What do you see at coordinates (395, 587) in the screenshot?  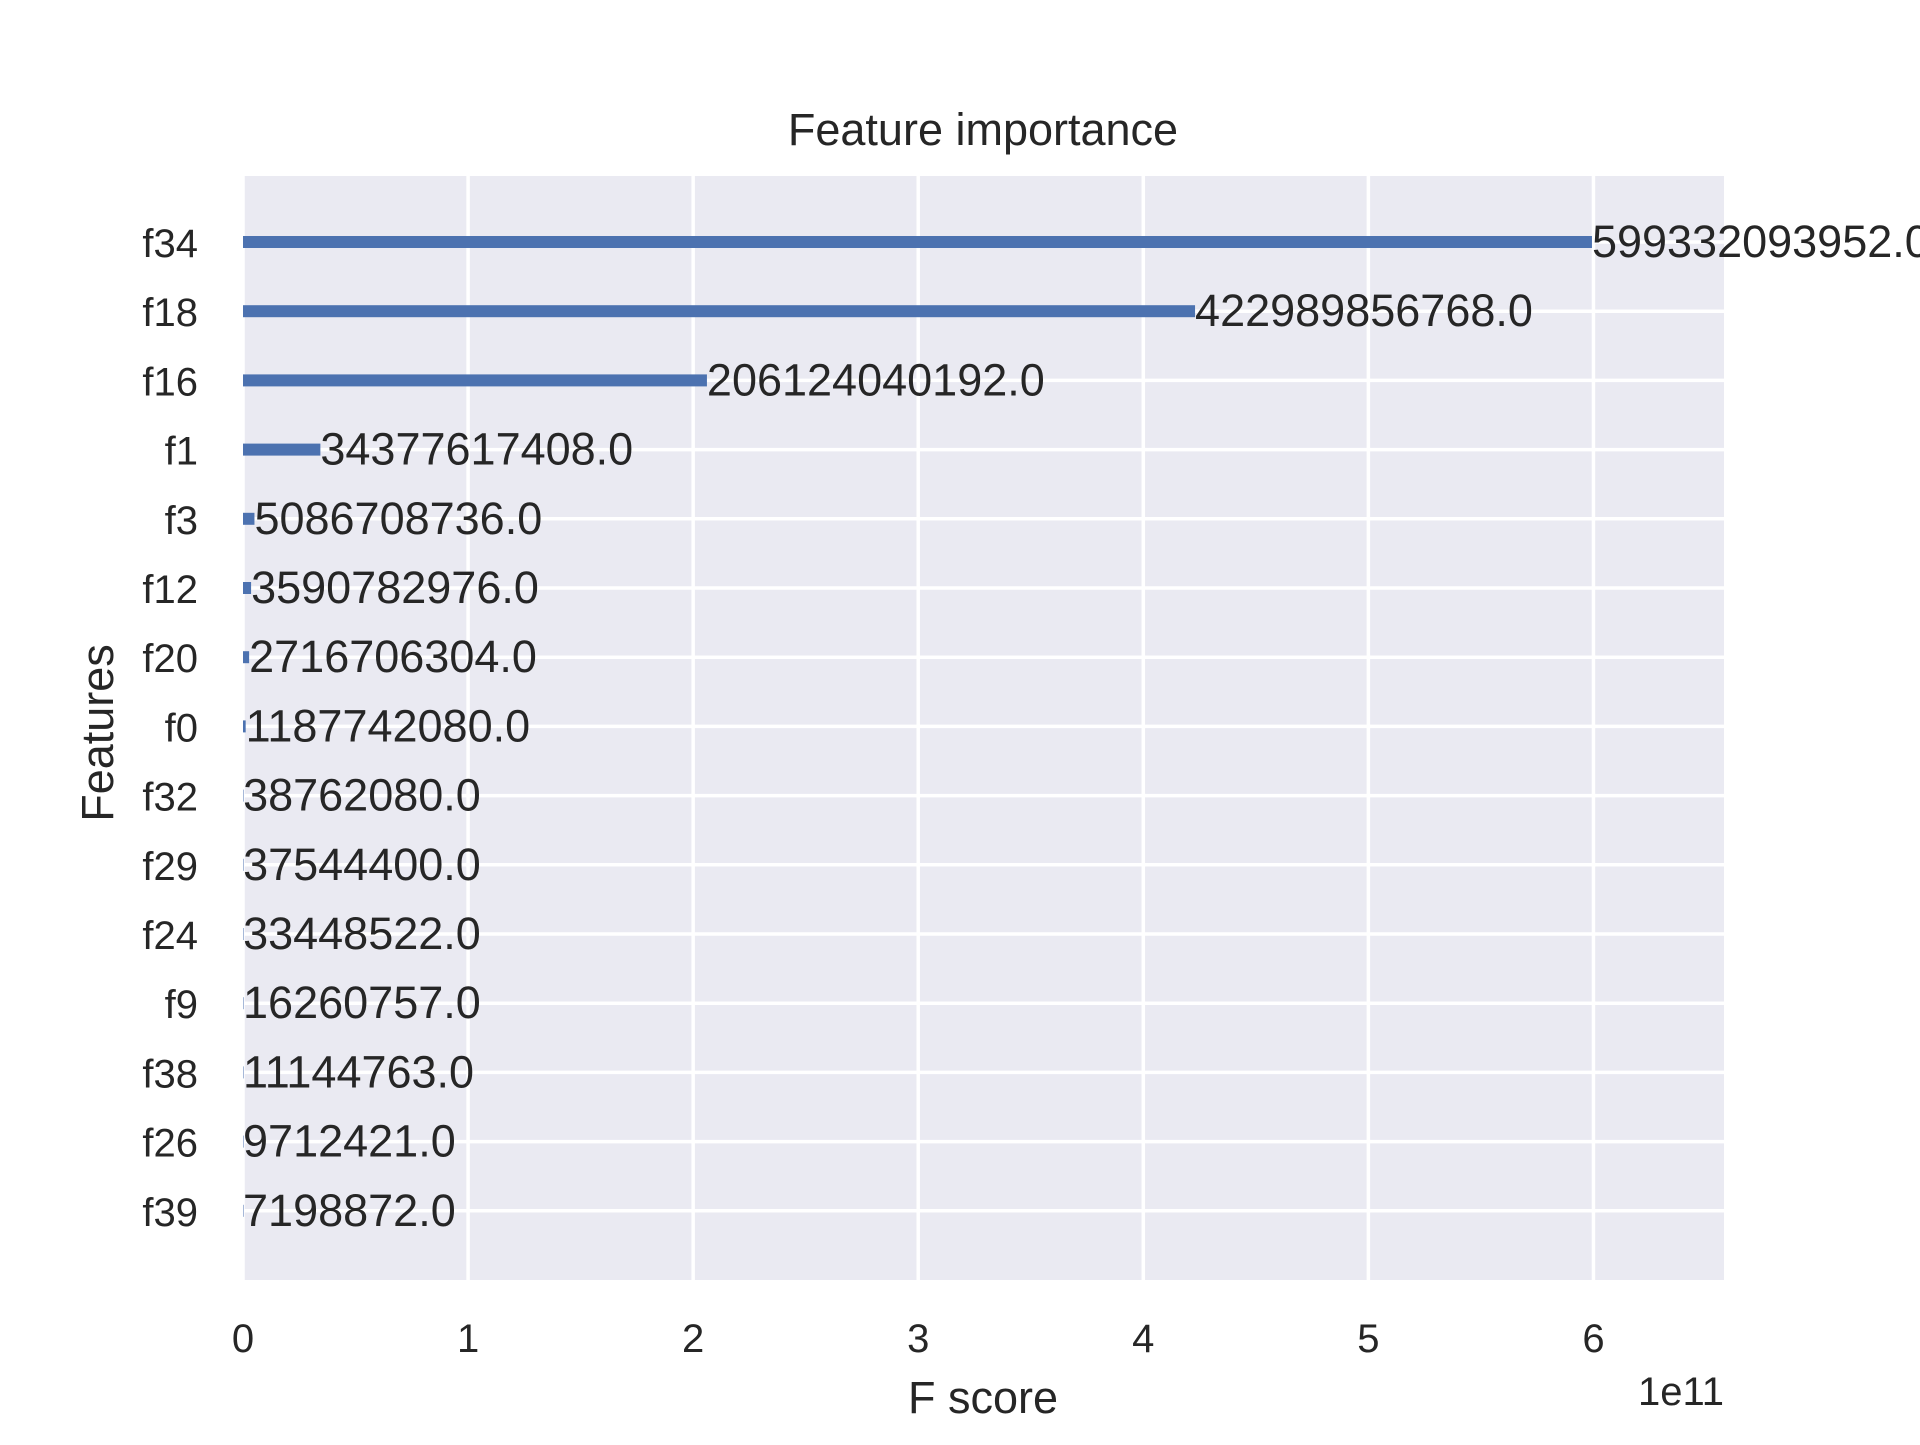 I see `value-label-f12: 3590782976.0` at bounding box center [395, 587].